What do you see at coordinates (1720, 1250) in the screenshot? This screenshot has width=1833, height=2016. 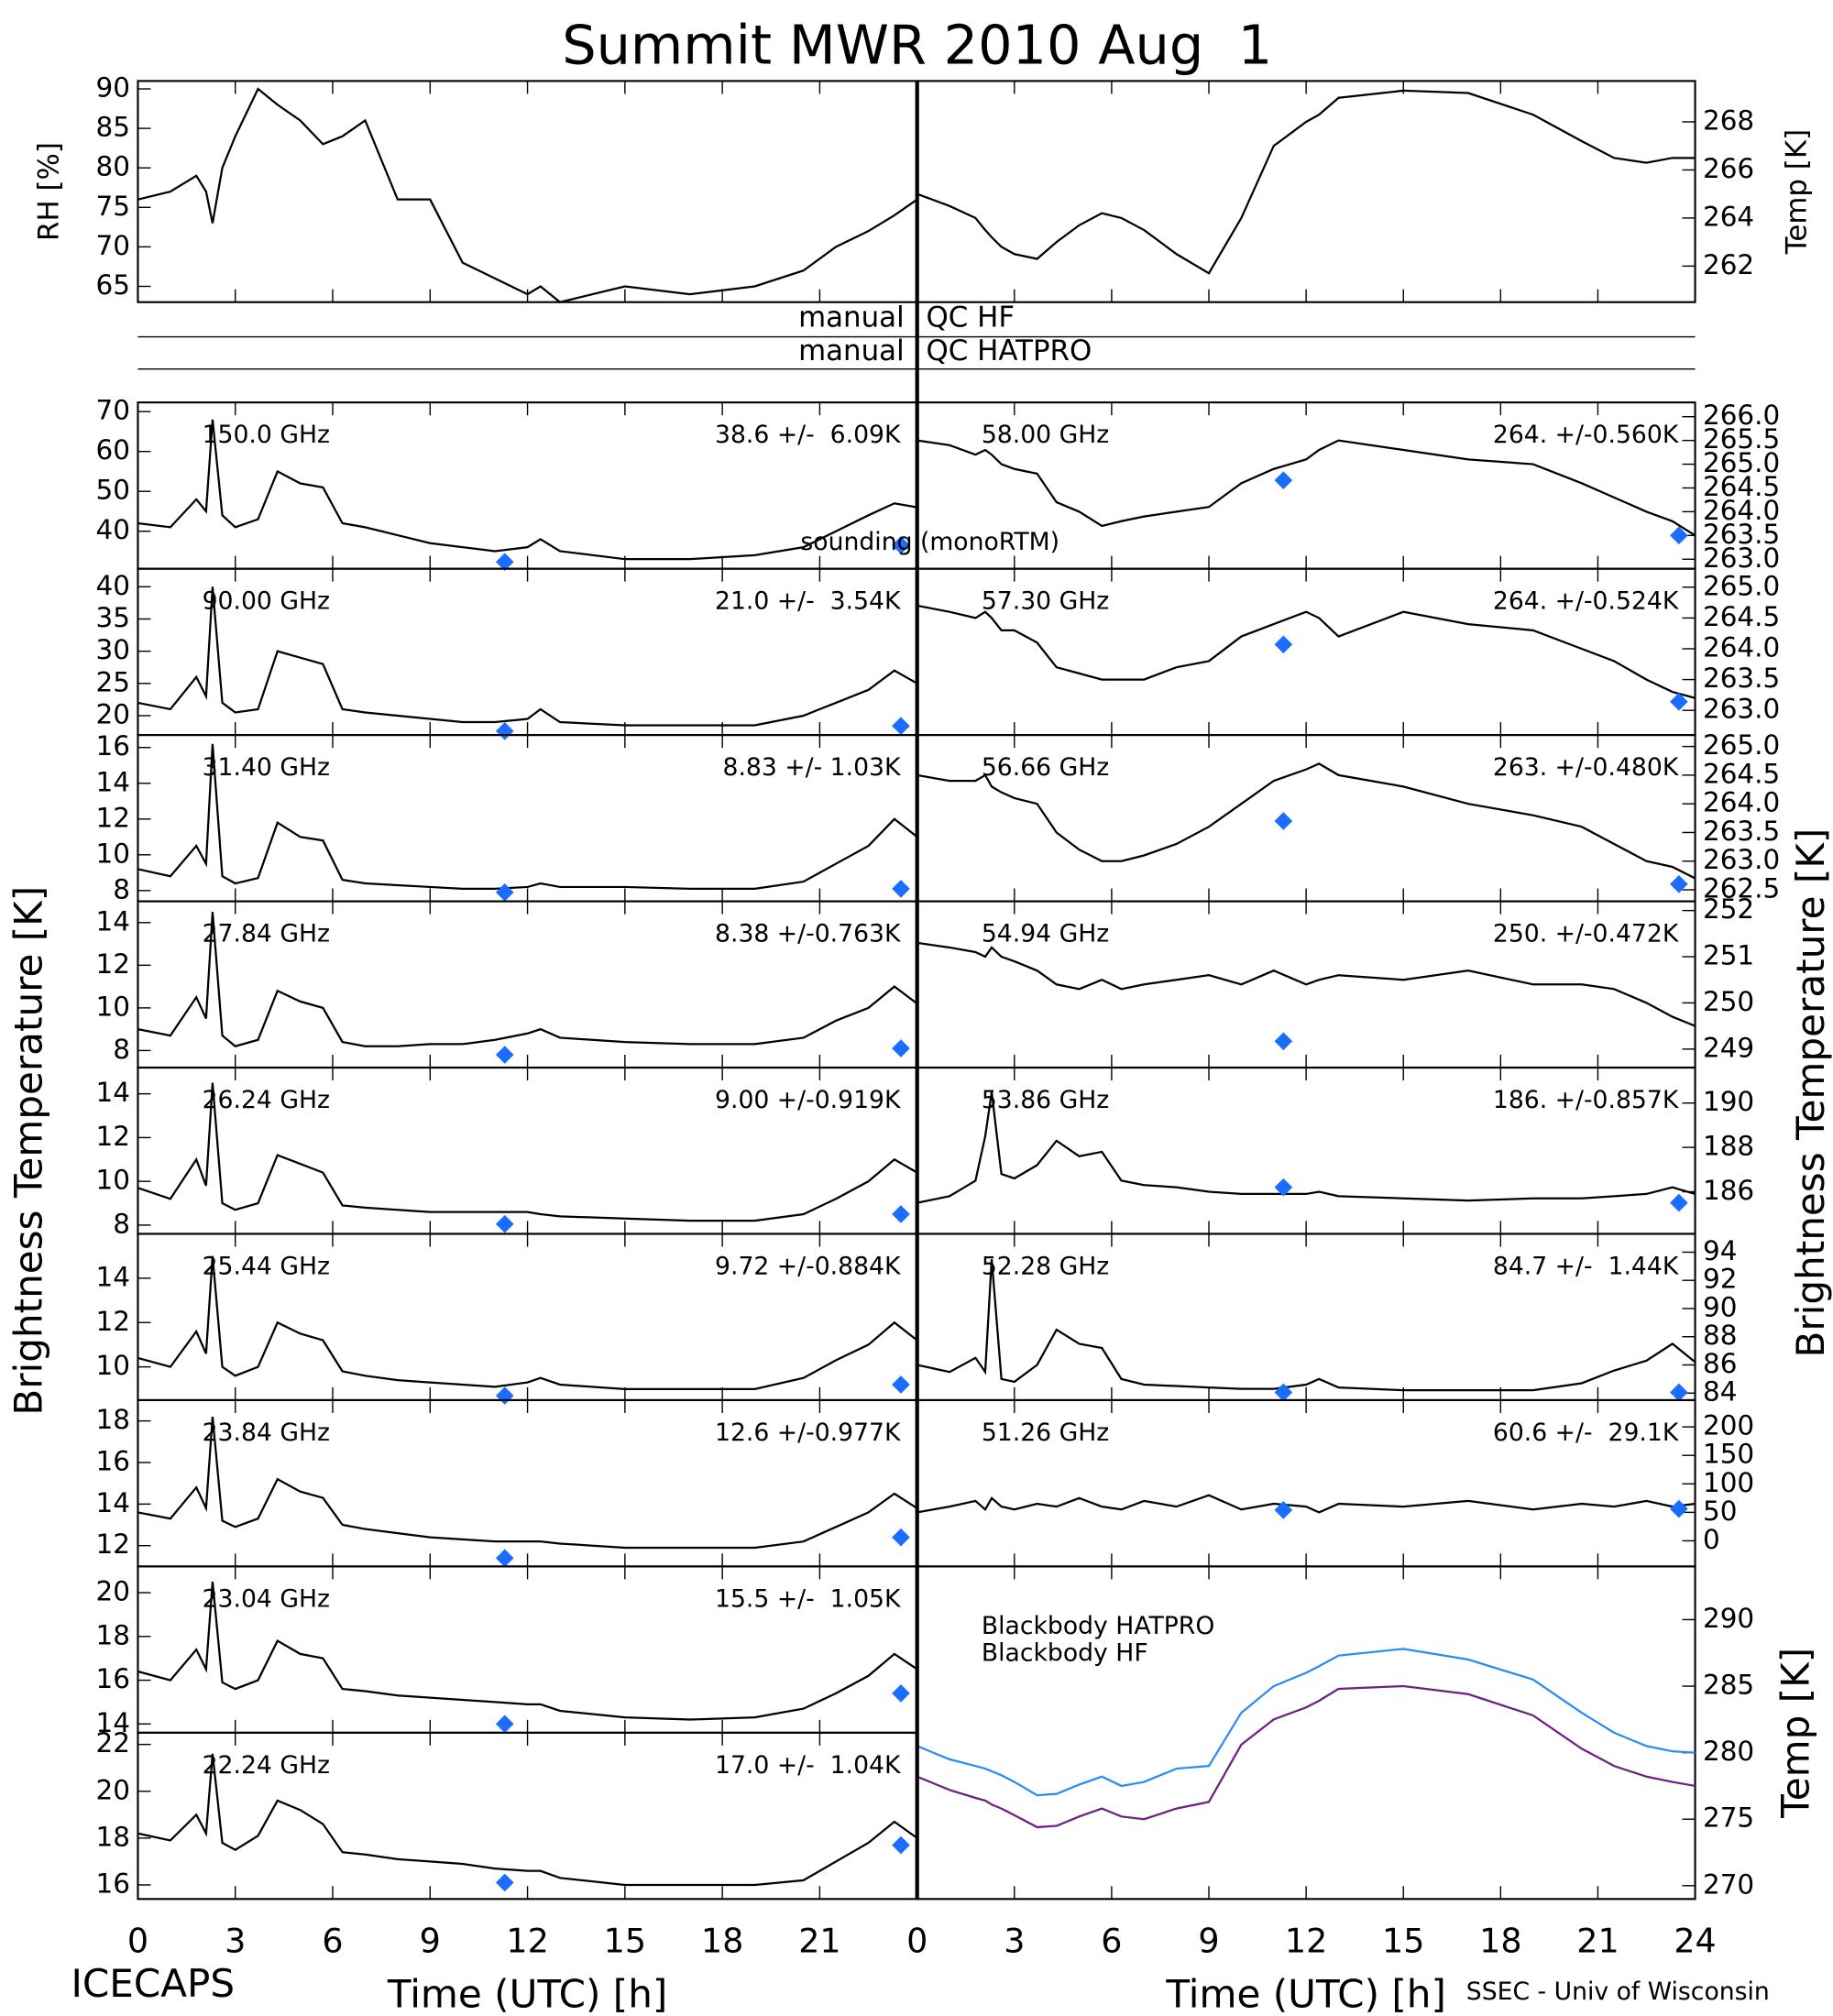 I see `y-tick-label: 94` at bounding box center [1720, 1250].